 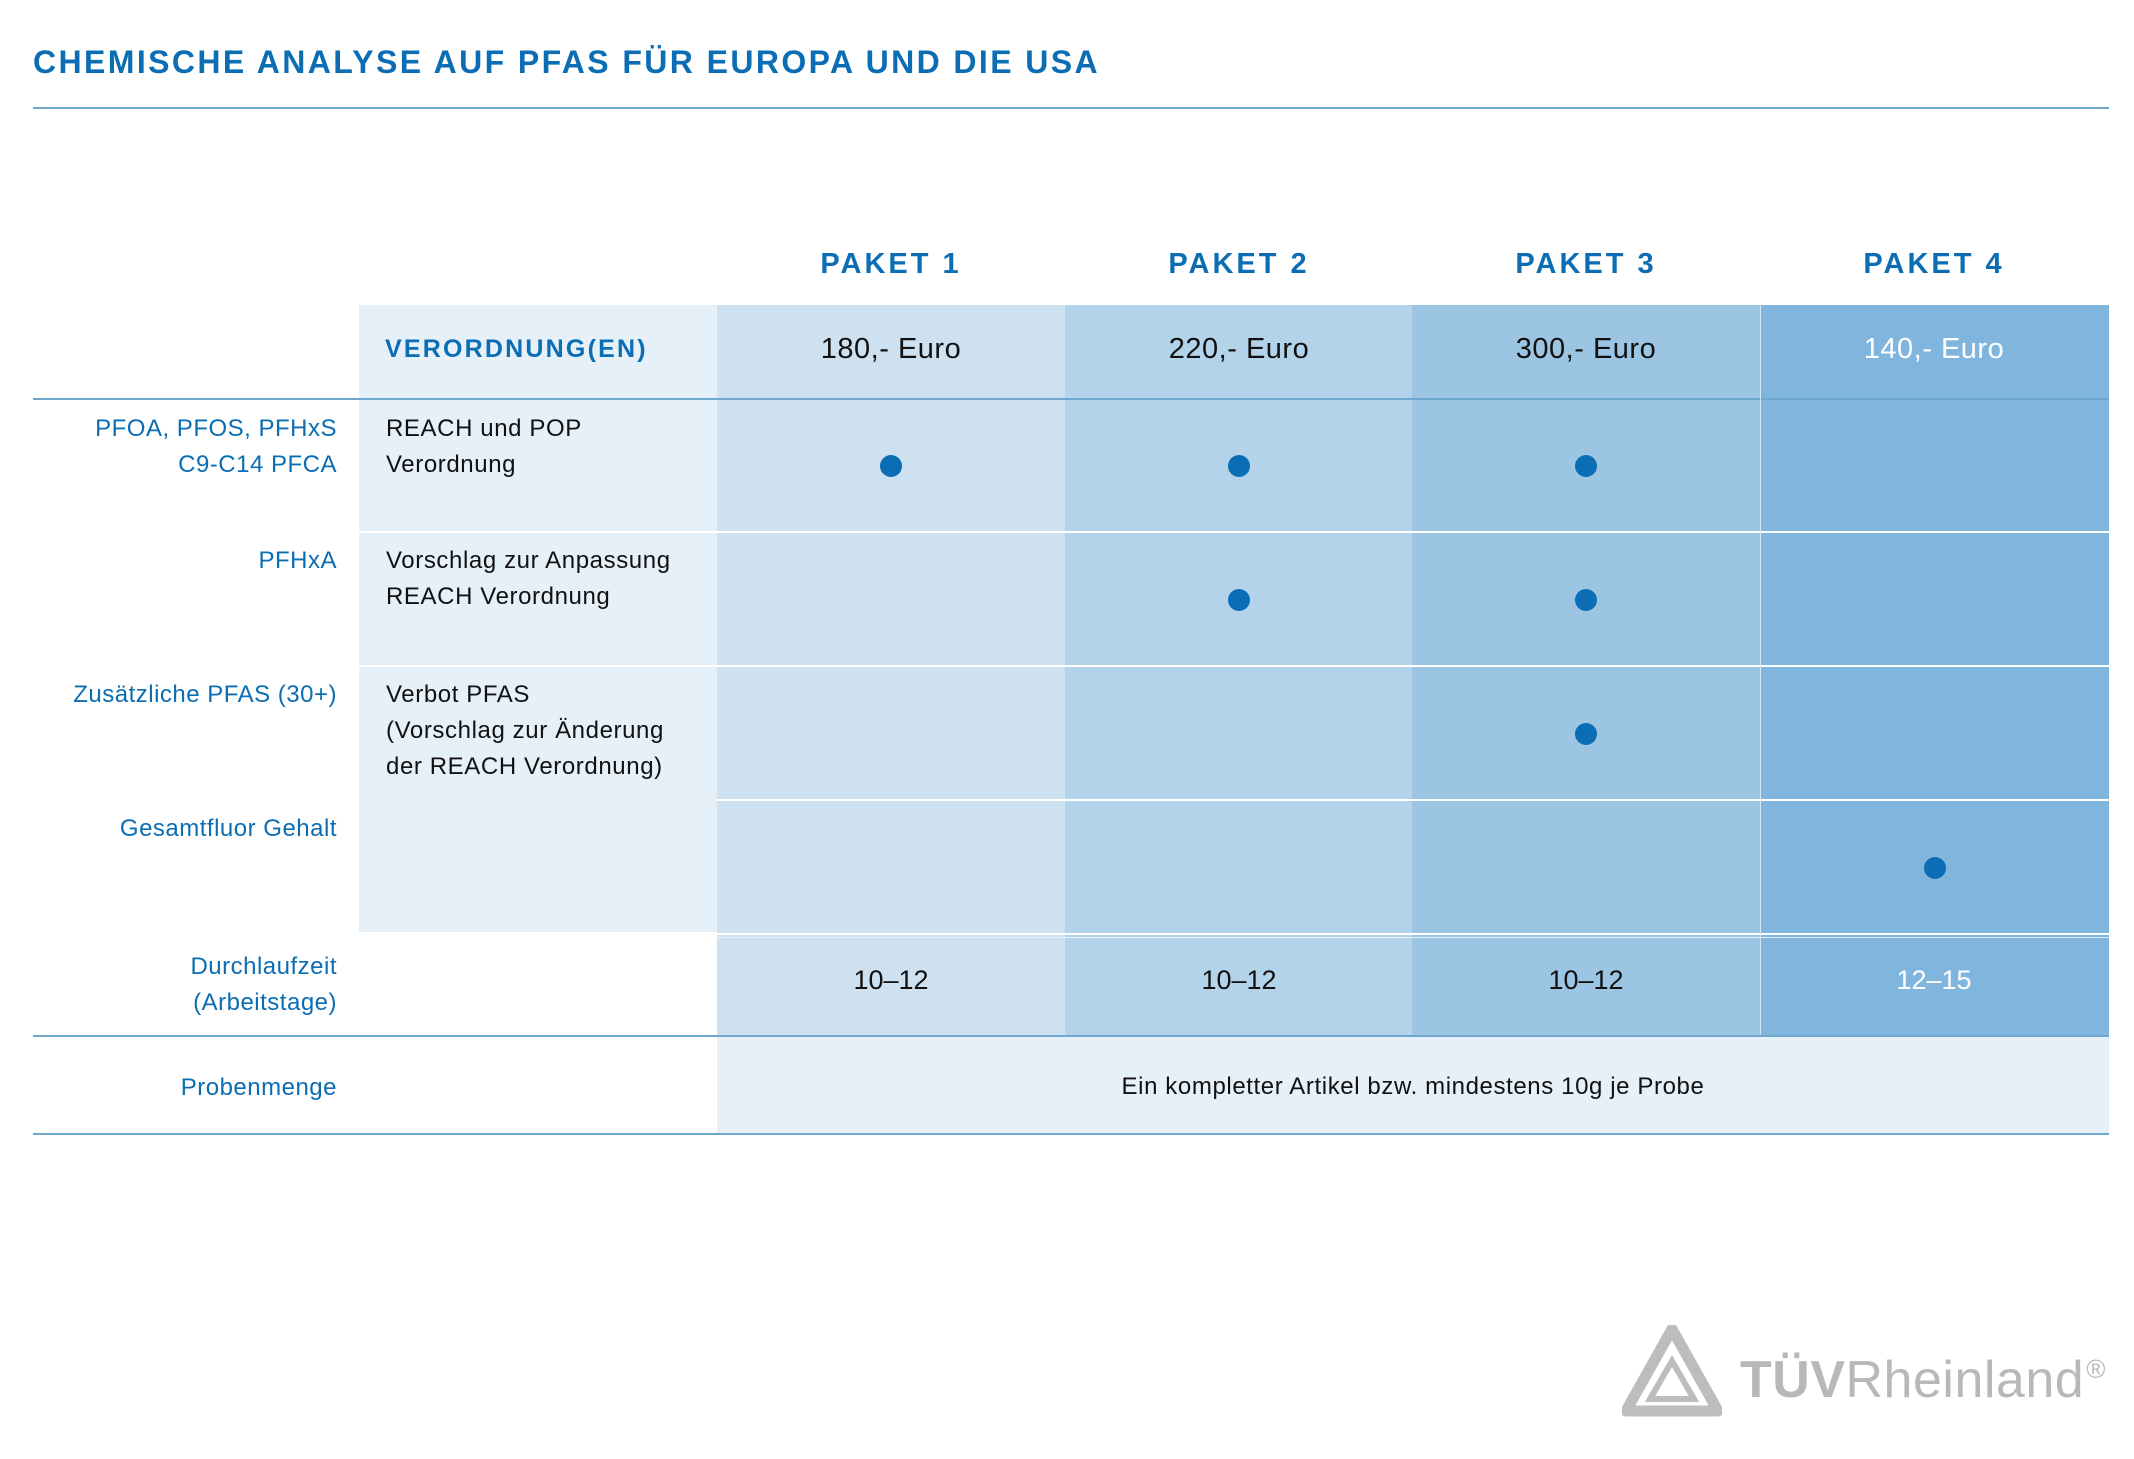 I want to click on package-1-column, so click(x=891, y=670).